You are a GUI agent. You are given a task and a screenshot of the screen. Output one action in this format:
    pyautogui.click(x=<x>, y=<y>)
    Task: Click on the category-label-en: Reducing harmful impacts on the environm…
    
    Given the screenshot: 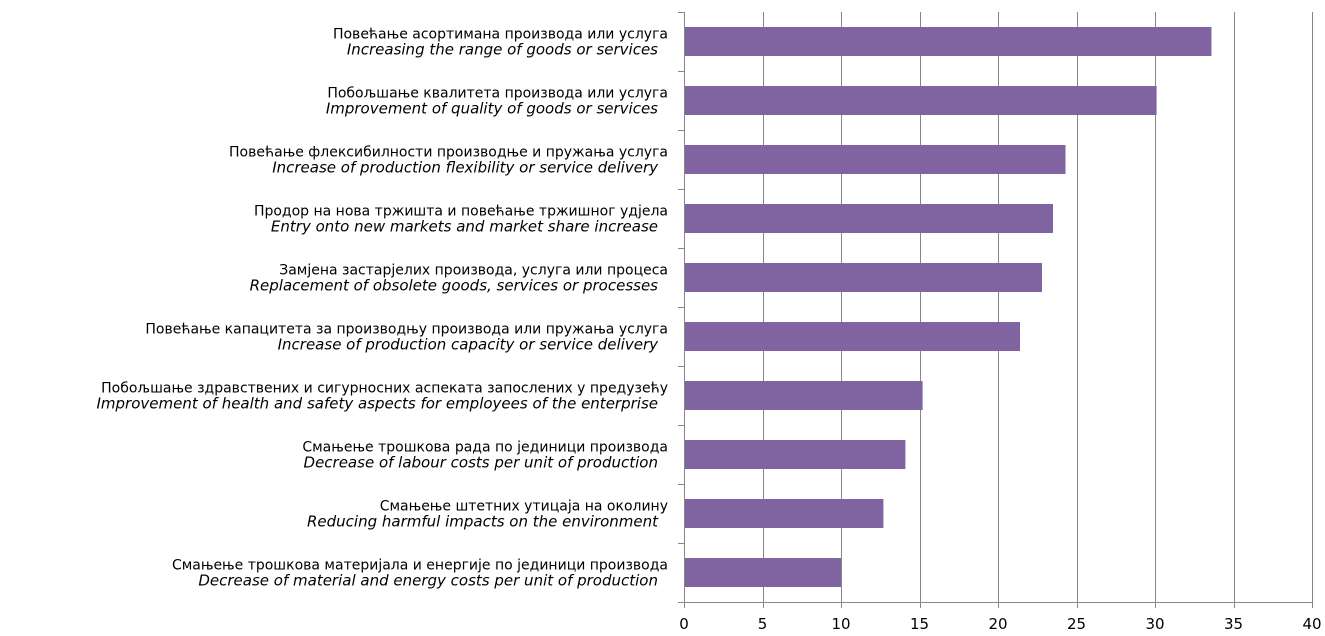 What is the action you would take?
    pyautogui.click(x=483, y=522)
    